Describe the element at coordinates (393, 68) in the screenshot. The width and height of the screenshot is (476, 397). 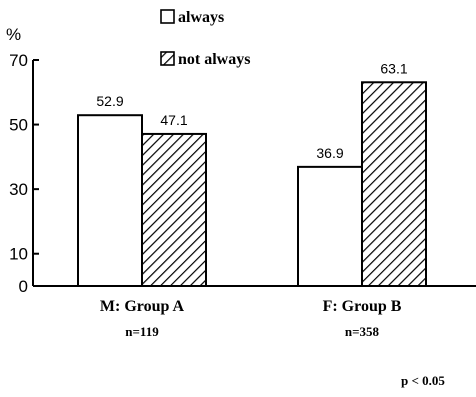
I see `data-label: 63.1` at that location.